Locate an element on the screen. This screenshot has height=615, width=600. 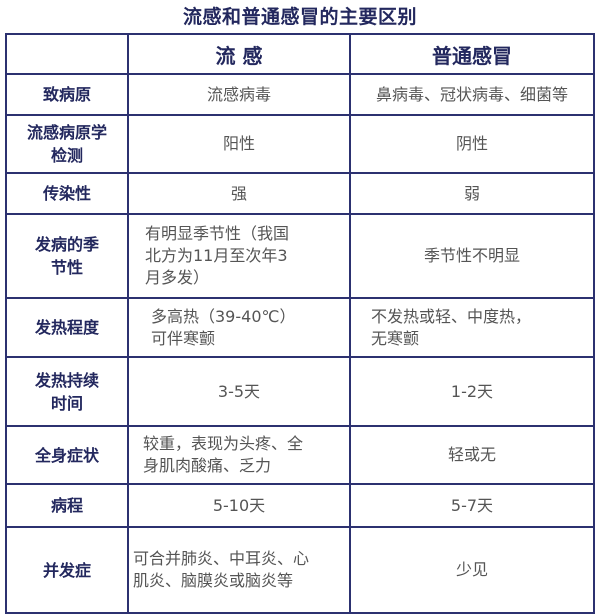
table-row: 流感病原学 检测 阳性 阴性 is located at coordinates (300, 144).